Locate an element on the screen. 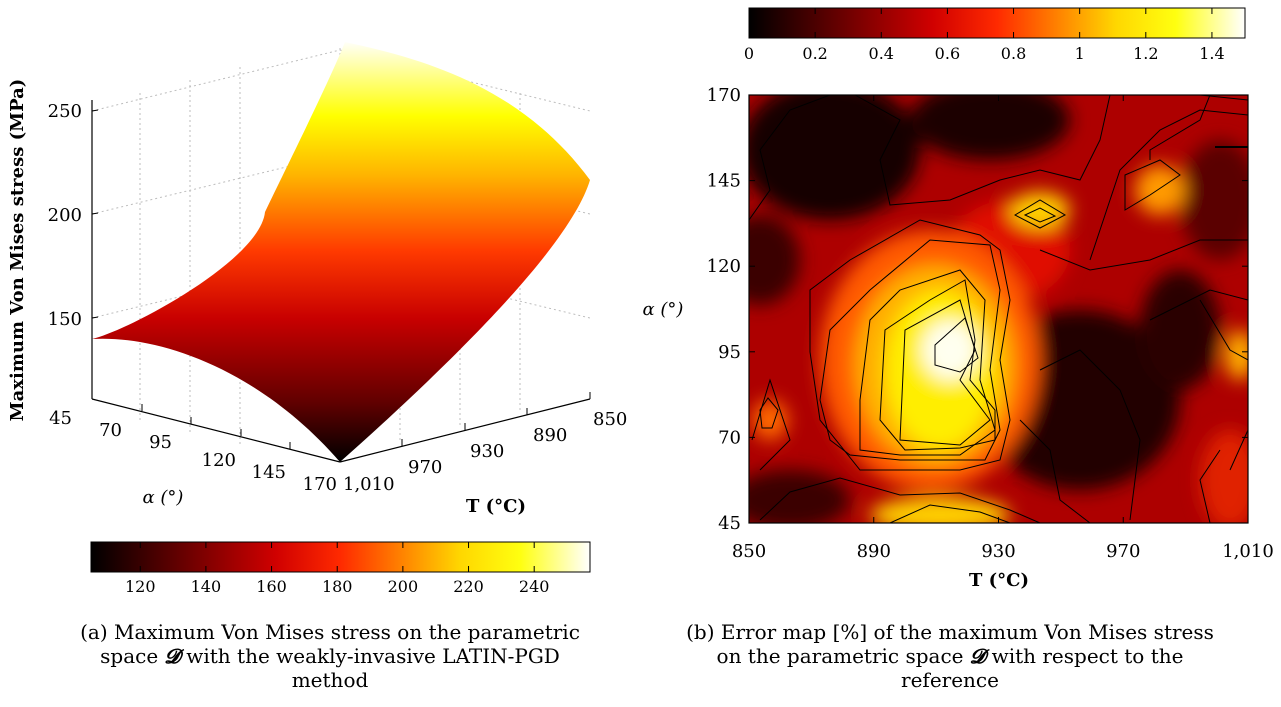 The width and height of the screenshot is (1281, 707). colorbar-b-tick-label: 1.2 is located at coordinates (1145, 53).